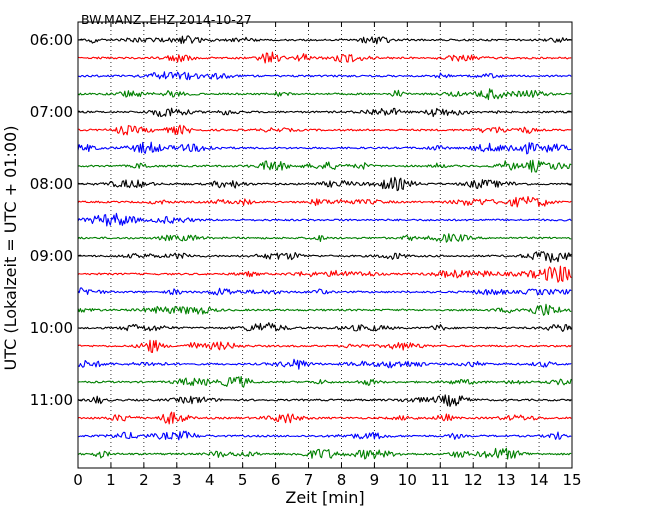 The image size is (650, 520). Describe the element at coordinates (51, 184) in the screenshot. I see `y-tick-label: 08:00` at that location.